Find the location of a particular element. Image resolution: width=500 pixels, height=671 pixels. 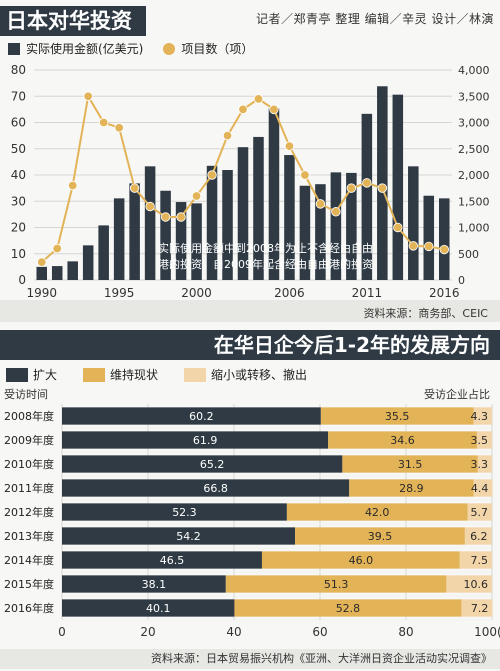

value-label: 42.0 is located at coordinates (377, 512).